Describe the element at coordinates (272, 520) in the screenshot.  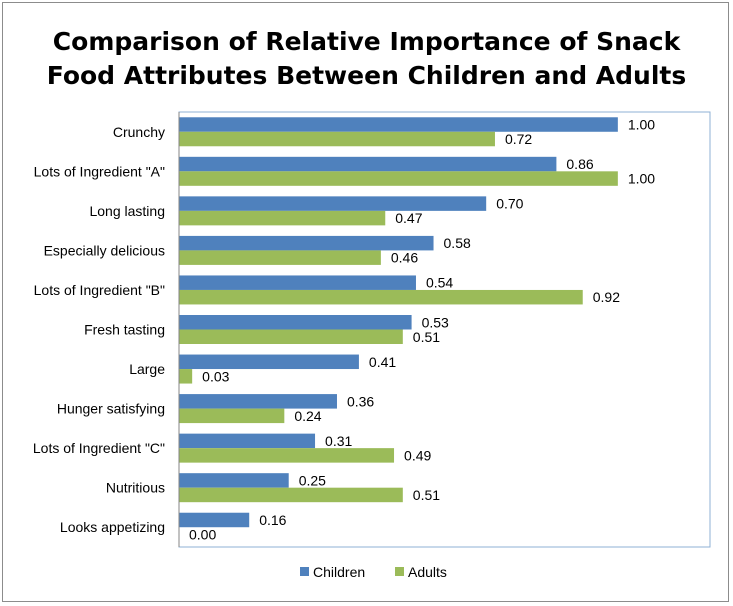
I see `data-label-children-looks-appetizing: 0.16` at that location.